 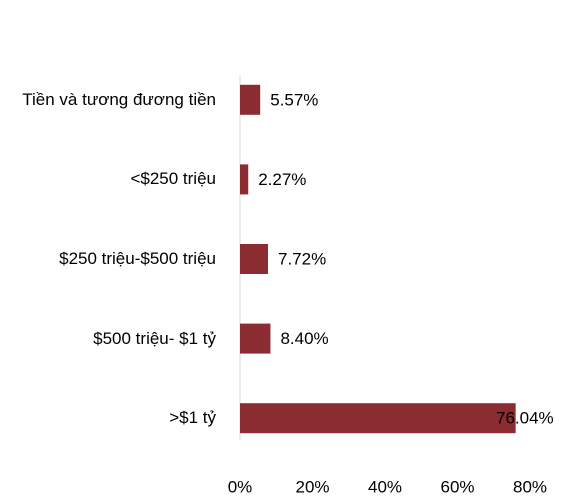 I want to click on x-tick-label: 40%, so click(x=385, y=486).